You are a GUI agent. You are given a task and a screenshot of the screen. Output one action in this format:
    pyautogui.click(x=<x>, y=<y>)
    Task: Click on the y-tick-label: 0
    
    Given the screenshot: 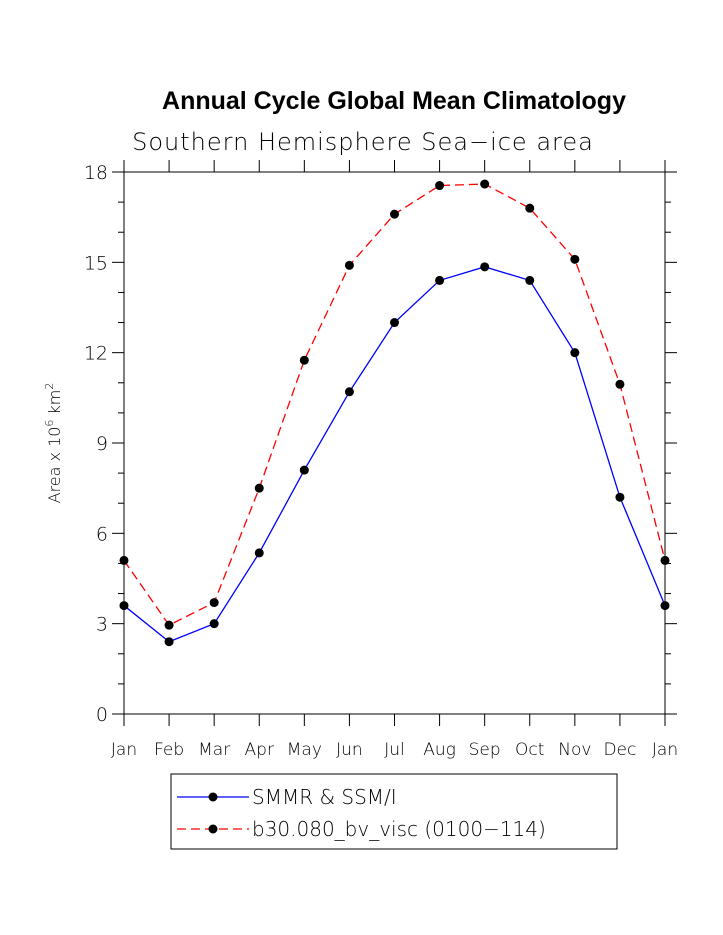 What is the action you would take?
    pyautogui.click(x=102, y=715)
    